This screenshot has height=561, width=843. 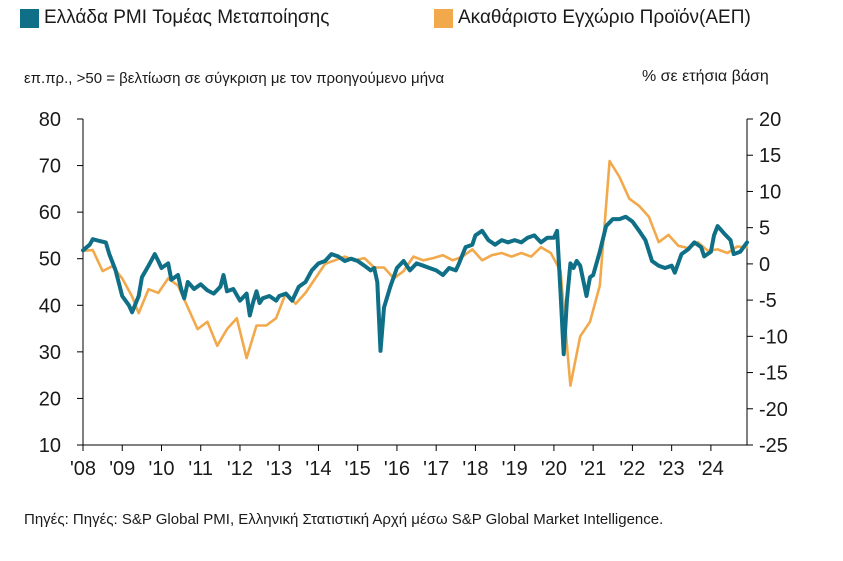 I want to click on left-tick-label: 40, so click(x=50, y=306).